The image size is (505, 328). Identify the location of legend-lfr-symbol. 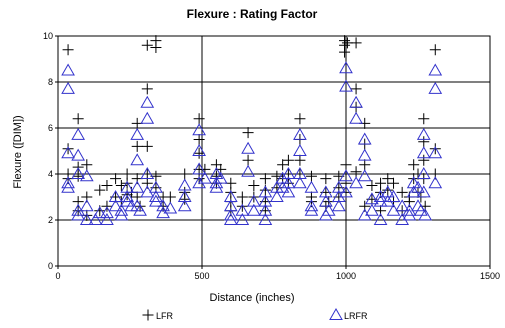
(148, 315).